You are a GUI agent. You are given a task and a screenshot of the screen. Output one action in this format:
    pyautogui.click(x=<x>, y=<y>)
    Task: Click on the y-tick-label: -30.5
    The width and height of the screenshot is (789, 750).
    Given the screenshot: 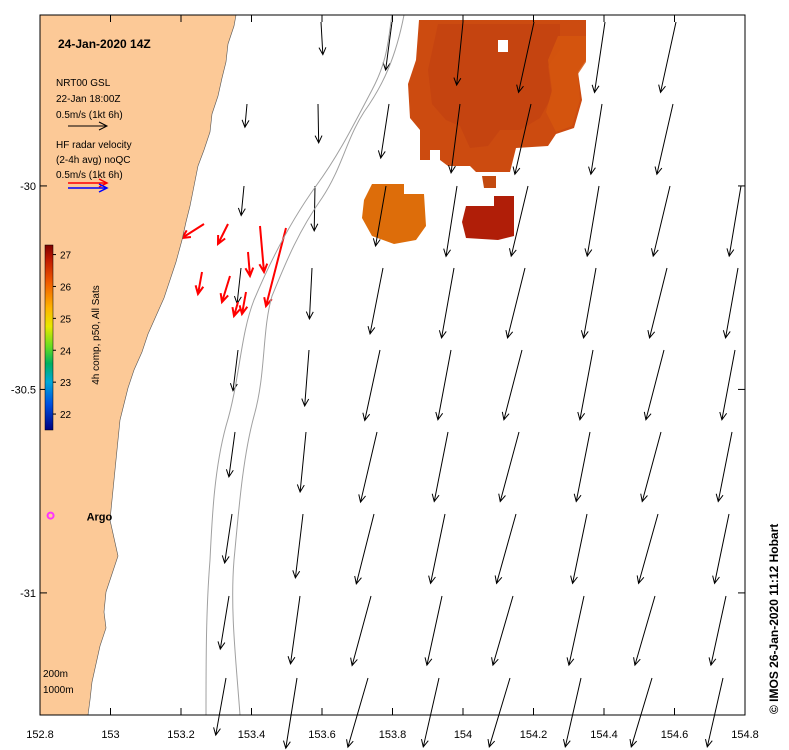 What is the action you would take?
    pyautogui.click(x=23, y=390)
    